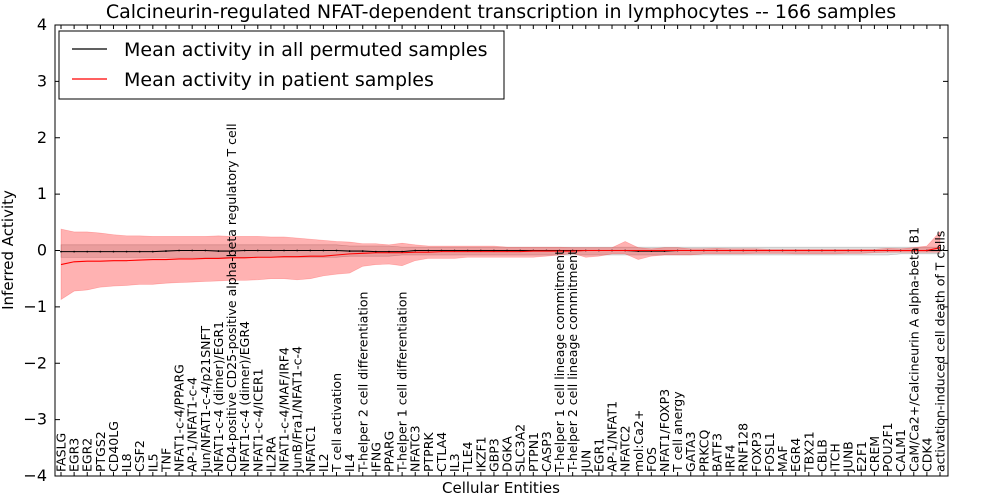 Image resolution: width=1000 pixels, height=500 pixels. What do you see at coordinates (42, 193) in the screenshot?
I see `y-tick-label: 1` at bounding box center [42, 193].